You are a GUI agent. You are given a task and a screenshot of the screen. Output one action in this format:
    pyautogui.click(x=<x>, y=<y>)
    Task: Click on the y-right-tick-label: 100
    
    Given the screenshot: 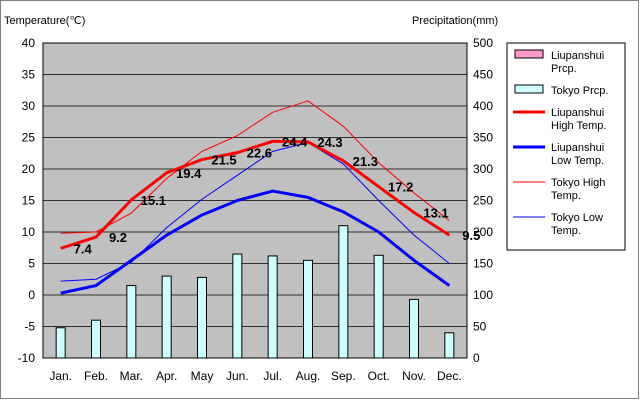 What is the action you would take?
    pyautogui.click(x=483, y=295)
    